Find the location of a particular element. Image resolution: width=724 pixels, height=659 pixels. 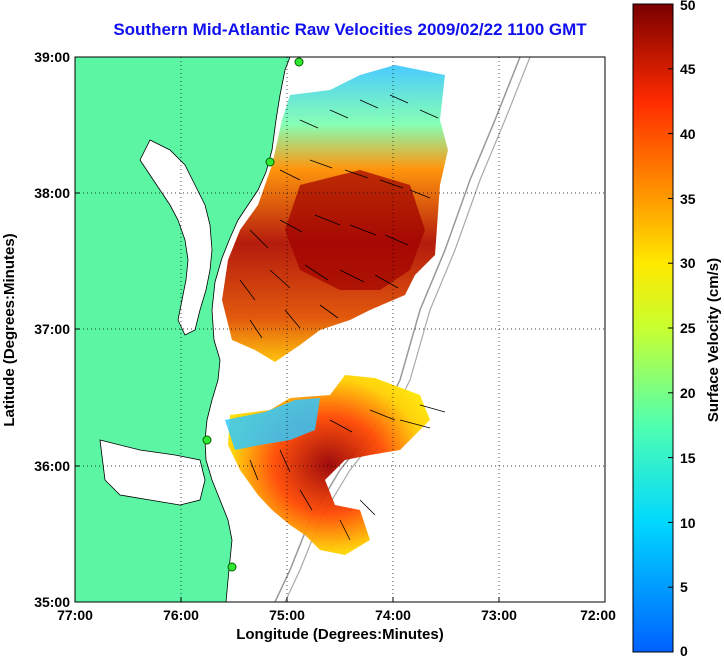

y-axis-label: Latitude (Degrees:Minutes) is located at coordinates (9, 329).